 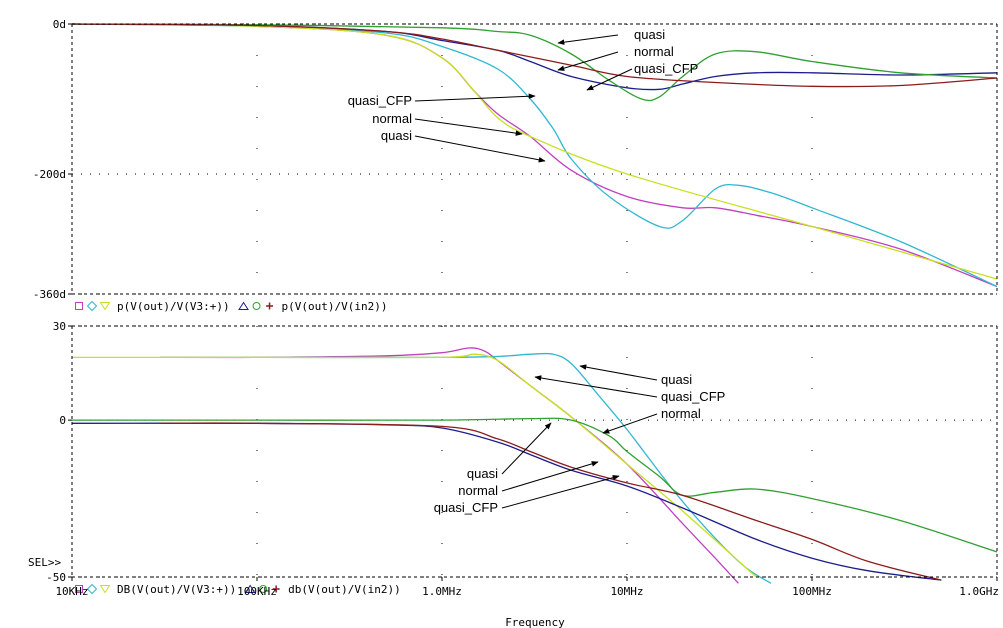 I want to click on series-line-red, so click(x=534, y=55).